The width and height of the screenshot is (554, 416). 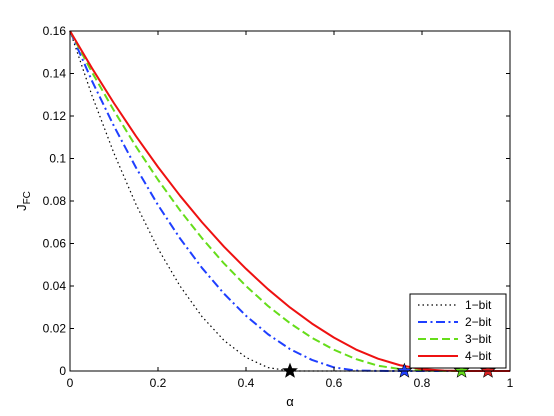 What do you see at coordinates (55, 116) in the screenshot?
I see `y-tick-label: 0.12` at bounding box center [55, 116].